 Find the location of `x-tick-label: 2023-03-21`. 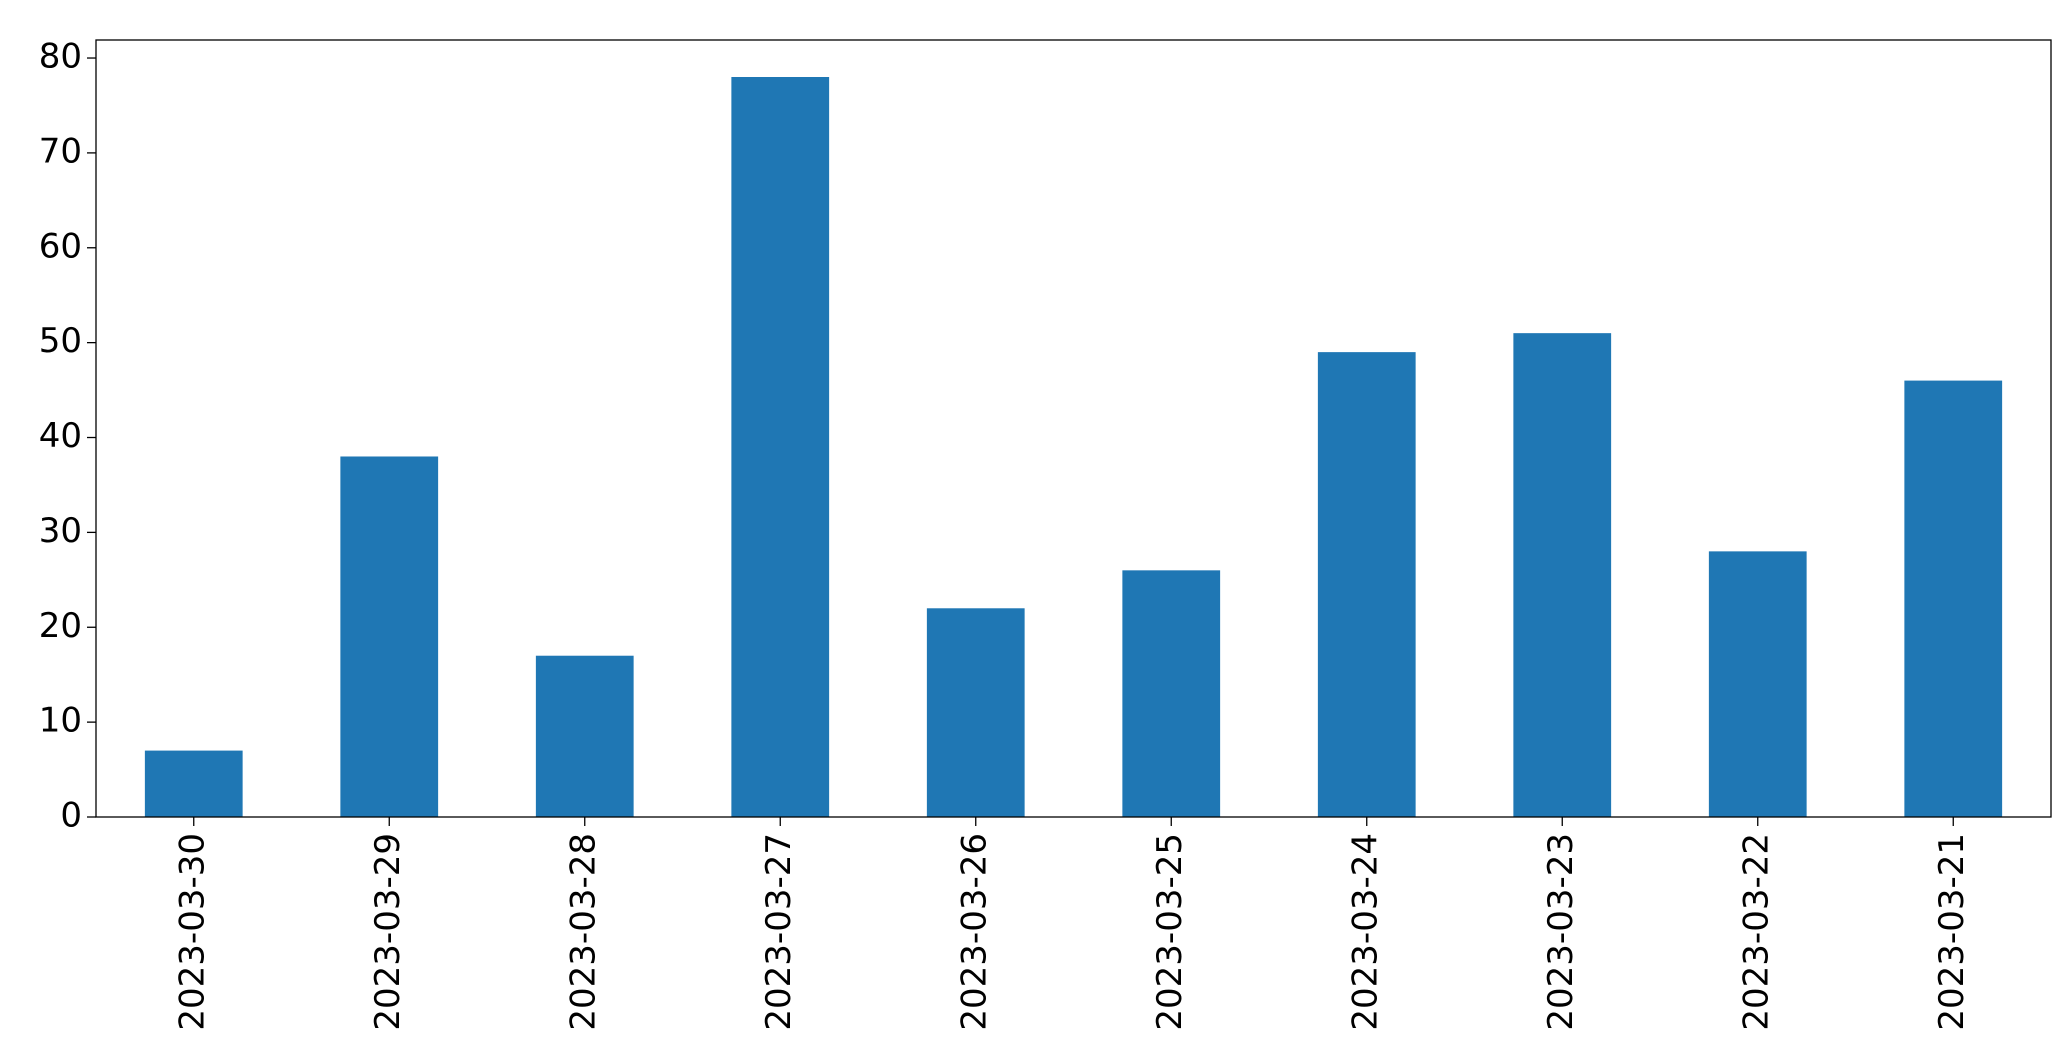

x-tick-label: 2023-03-21 is located at coordinates (1952, 932).